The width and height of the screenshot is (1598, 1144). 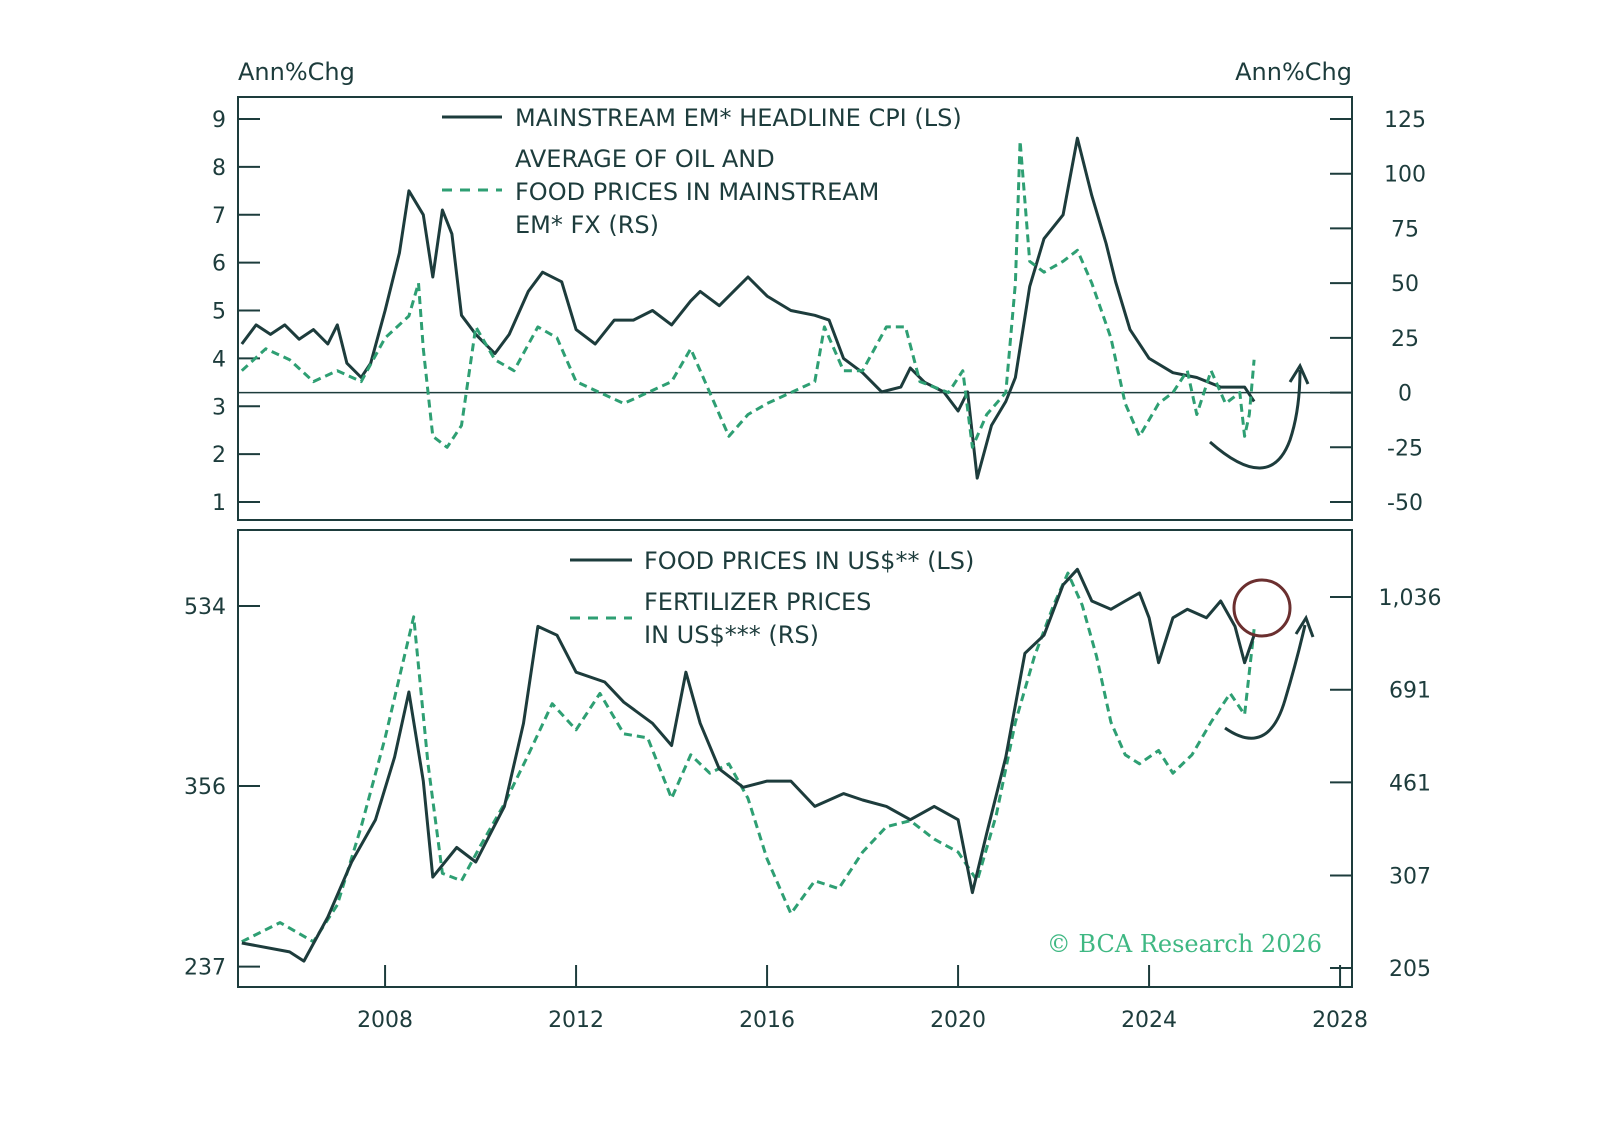 What do you see at coordinates (1184, 944) in the screenshot?
I see `copyright-watermark: © BCA Research 2026` at bounding box center [1184, 944].